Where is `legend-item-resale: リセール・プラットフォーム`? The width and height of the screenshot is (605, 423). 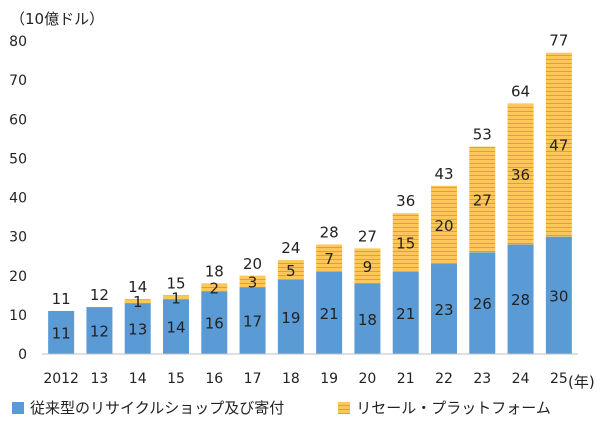 legend-item-resale: リセール・プラットフォーム is located at coordinates (444, 407).